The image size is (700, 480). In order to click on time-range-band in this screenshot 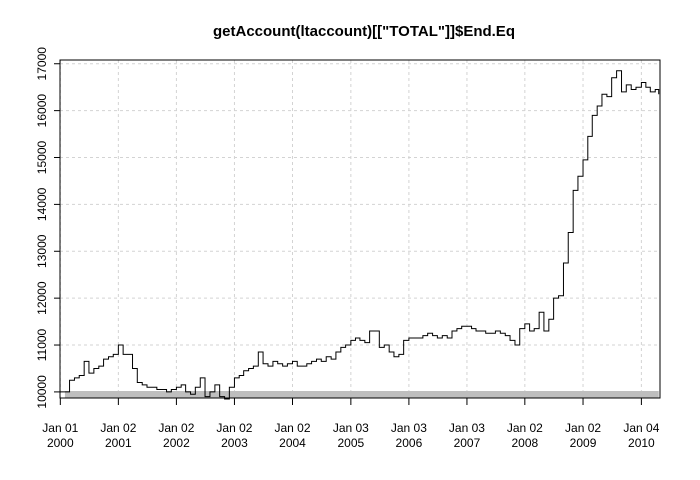, I will do `click(361, 394)`.